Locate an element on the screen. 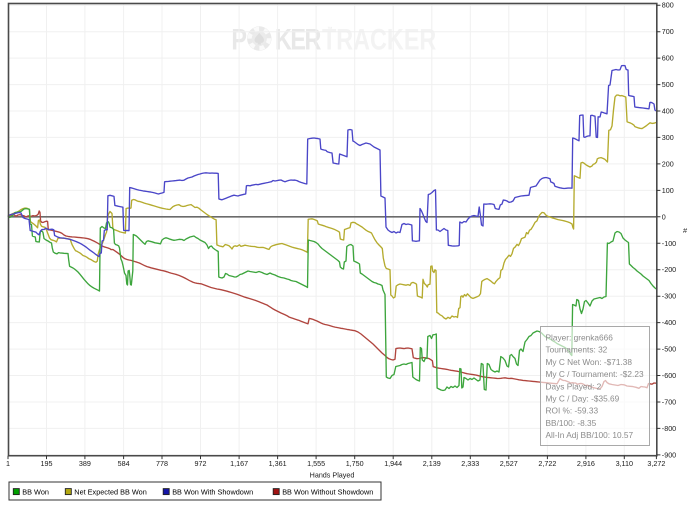 The width and height of the screenshot is (700, 513). svg-text: My C / Day: -$35.69 is located at coordinates (583, 399).